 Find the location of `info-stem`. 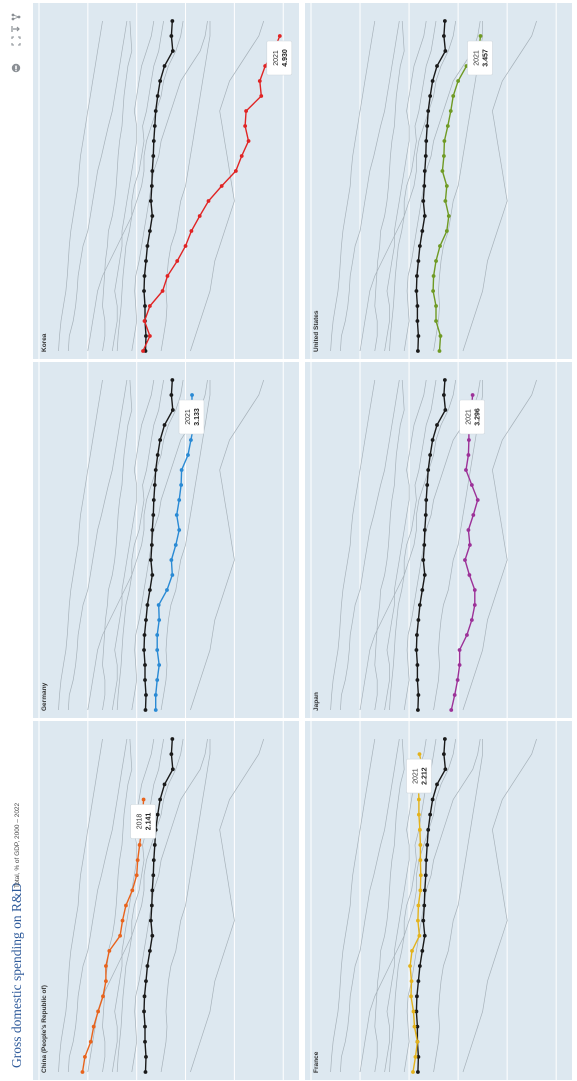

info-stem is located at coordinates (16, 67).